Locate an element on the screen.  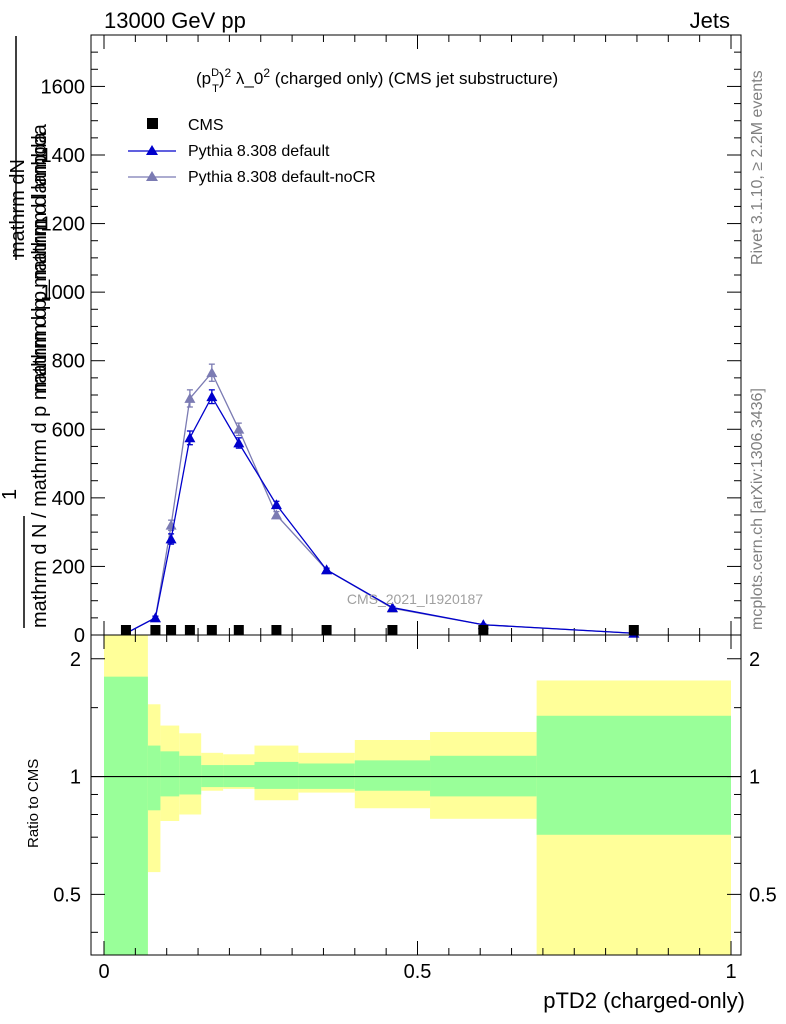
main-ytick-label: 1200 is located at coordinates (63, 225).